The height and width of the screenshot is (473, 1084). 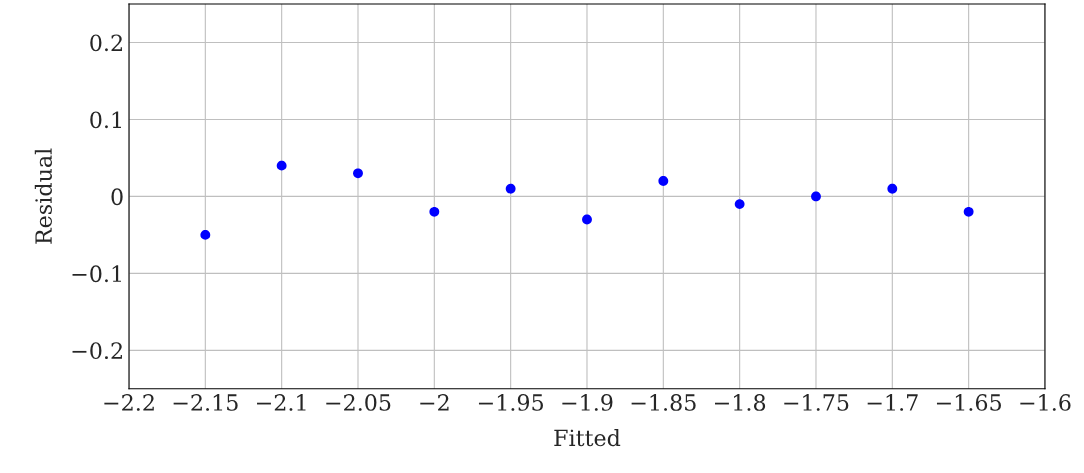 I want to click on x-tick-label: −2.1, so click(x=281, y=402).